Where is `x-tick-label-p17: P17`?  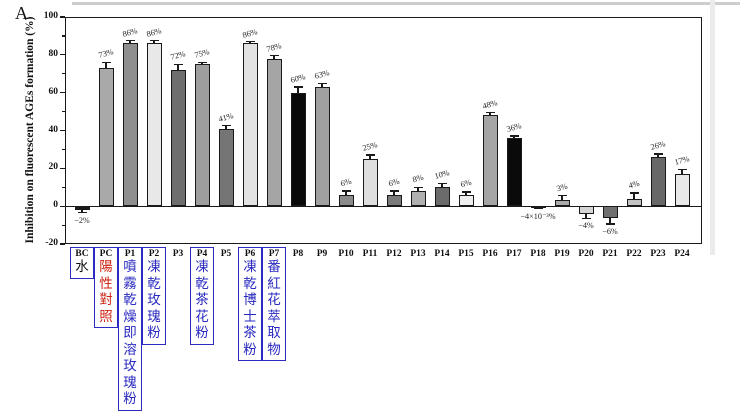 x-tick-label-p17: P17 is located at coordinates (514, 254).